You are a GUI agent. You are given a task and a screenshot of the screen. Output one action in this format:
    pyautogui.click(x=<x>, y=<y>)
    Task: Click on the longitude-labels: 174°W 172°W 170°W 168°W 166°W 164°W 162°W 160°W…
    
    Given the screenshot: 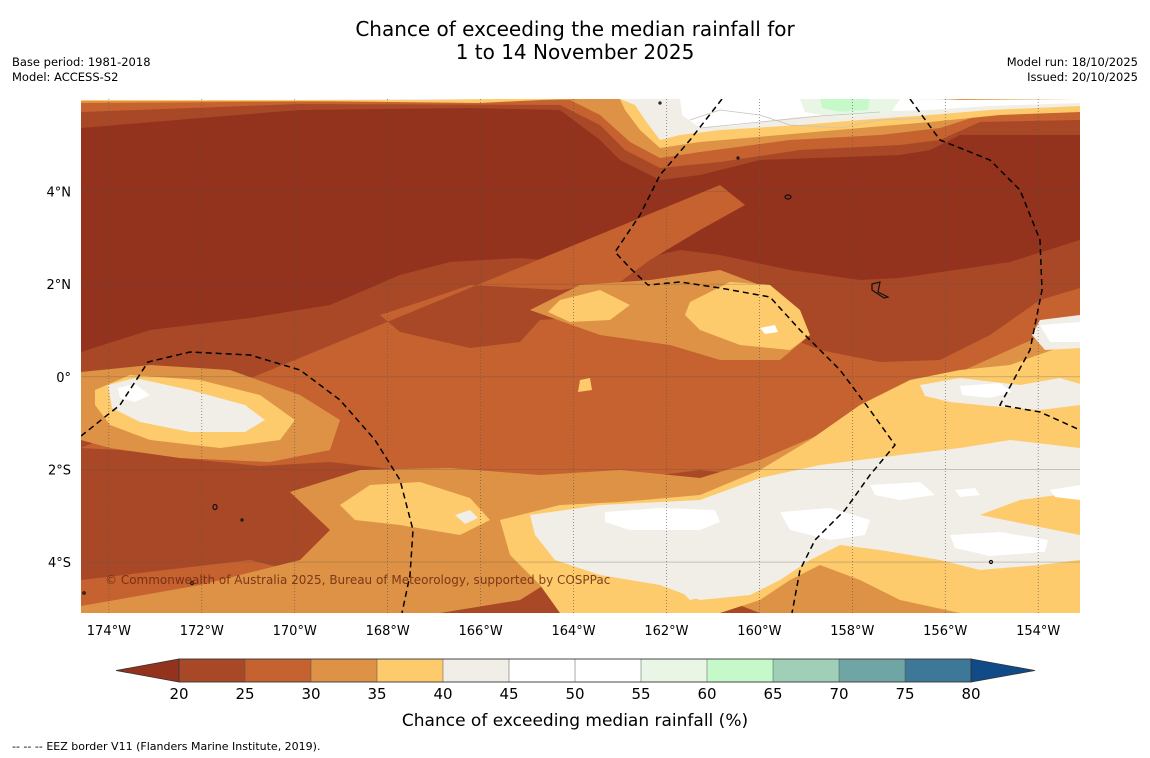 What is the action you would take?
    pyautogui.click(x=574, y=631)
    